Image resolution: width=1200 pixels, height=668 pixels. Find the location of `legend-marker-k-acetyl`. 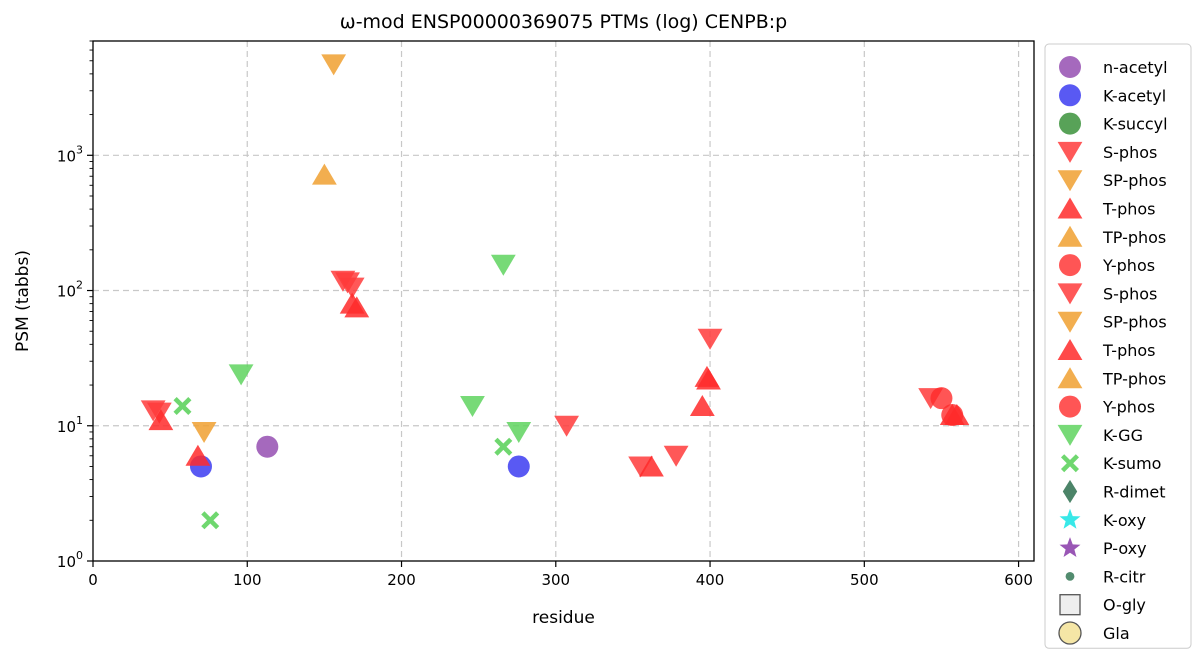

legend-marker-k-acetyl is located at coordinates (1070, 95).